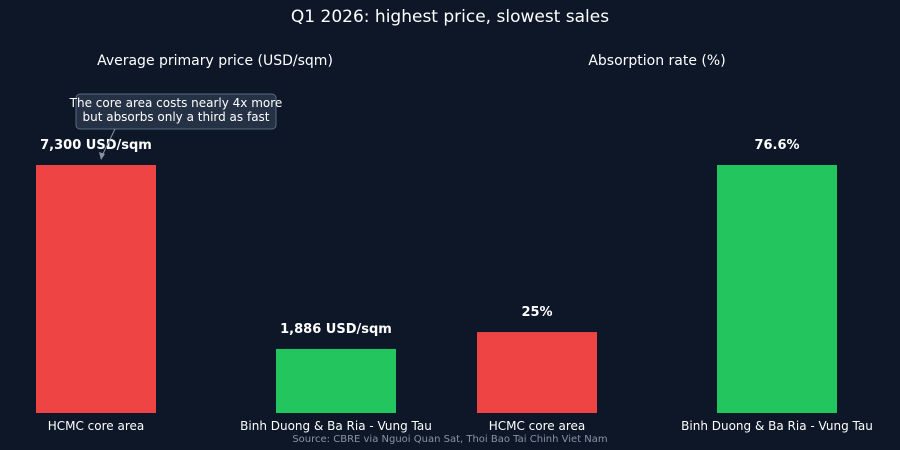 This screenshot has width=900, height=450. I want to click on absorption-panel-title: Absorption rate (%), so click(656, 61).